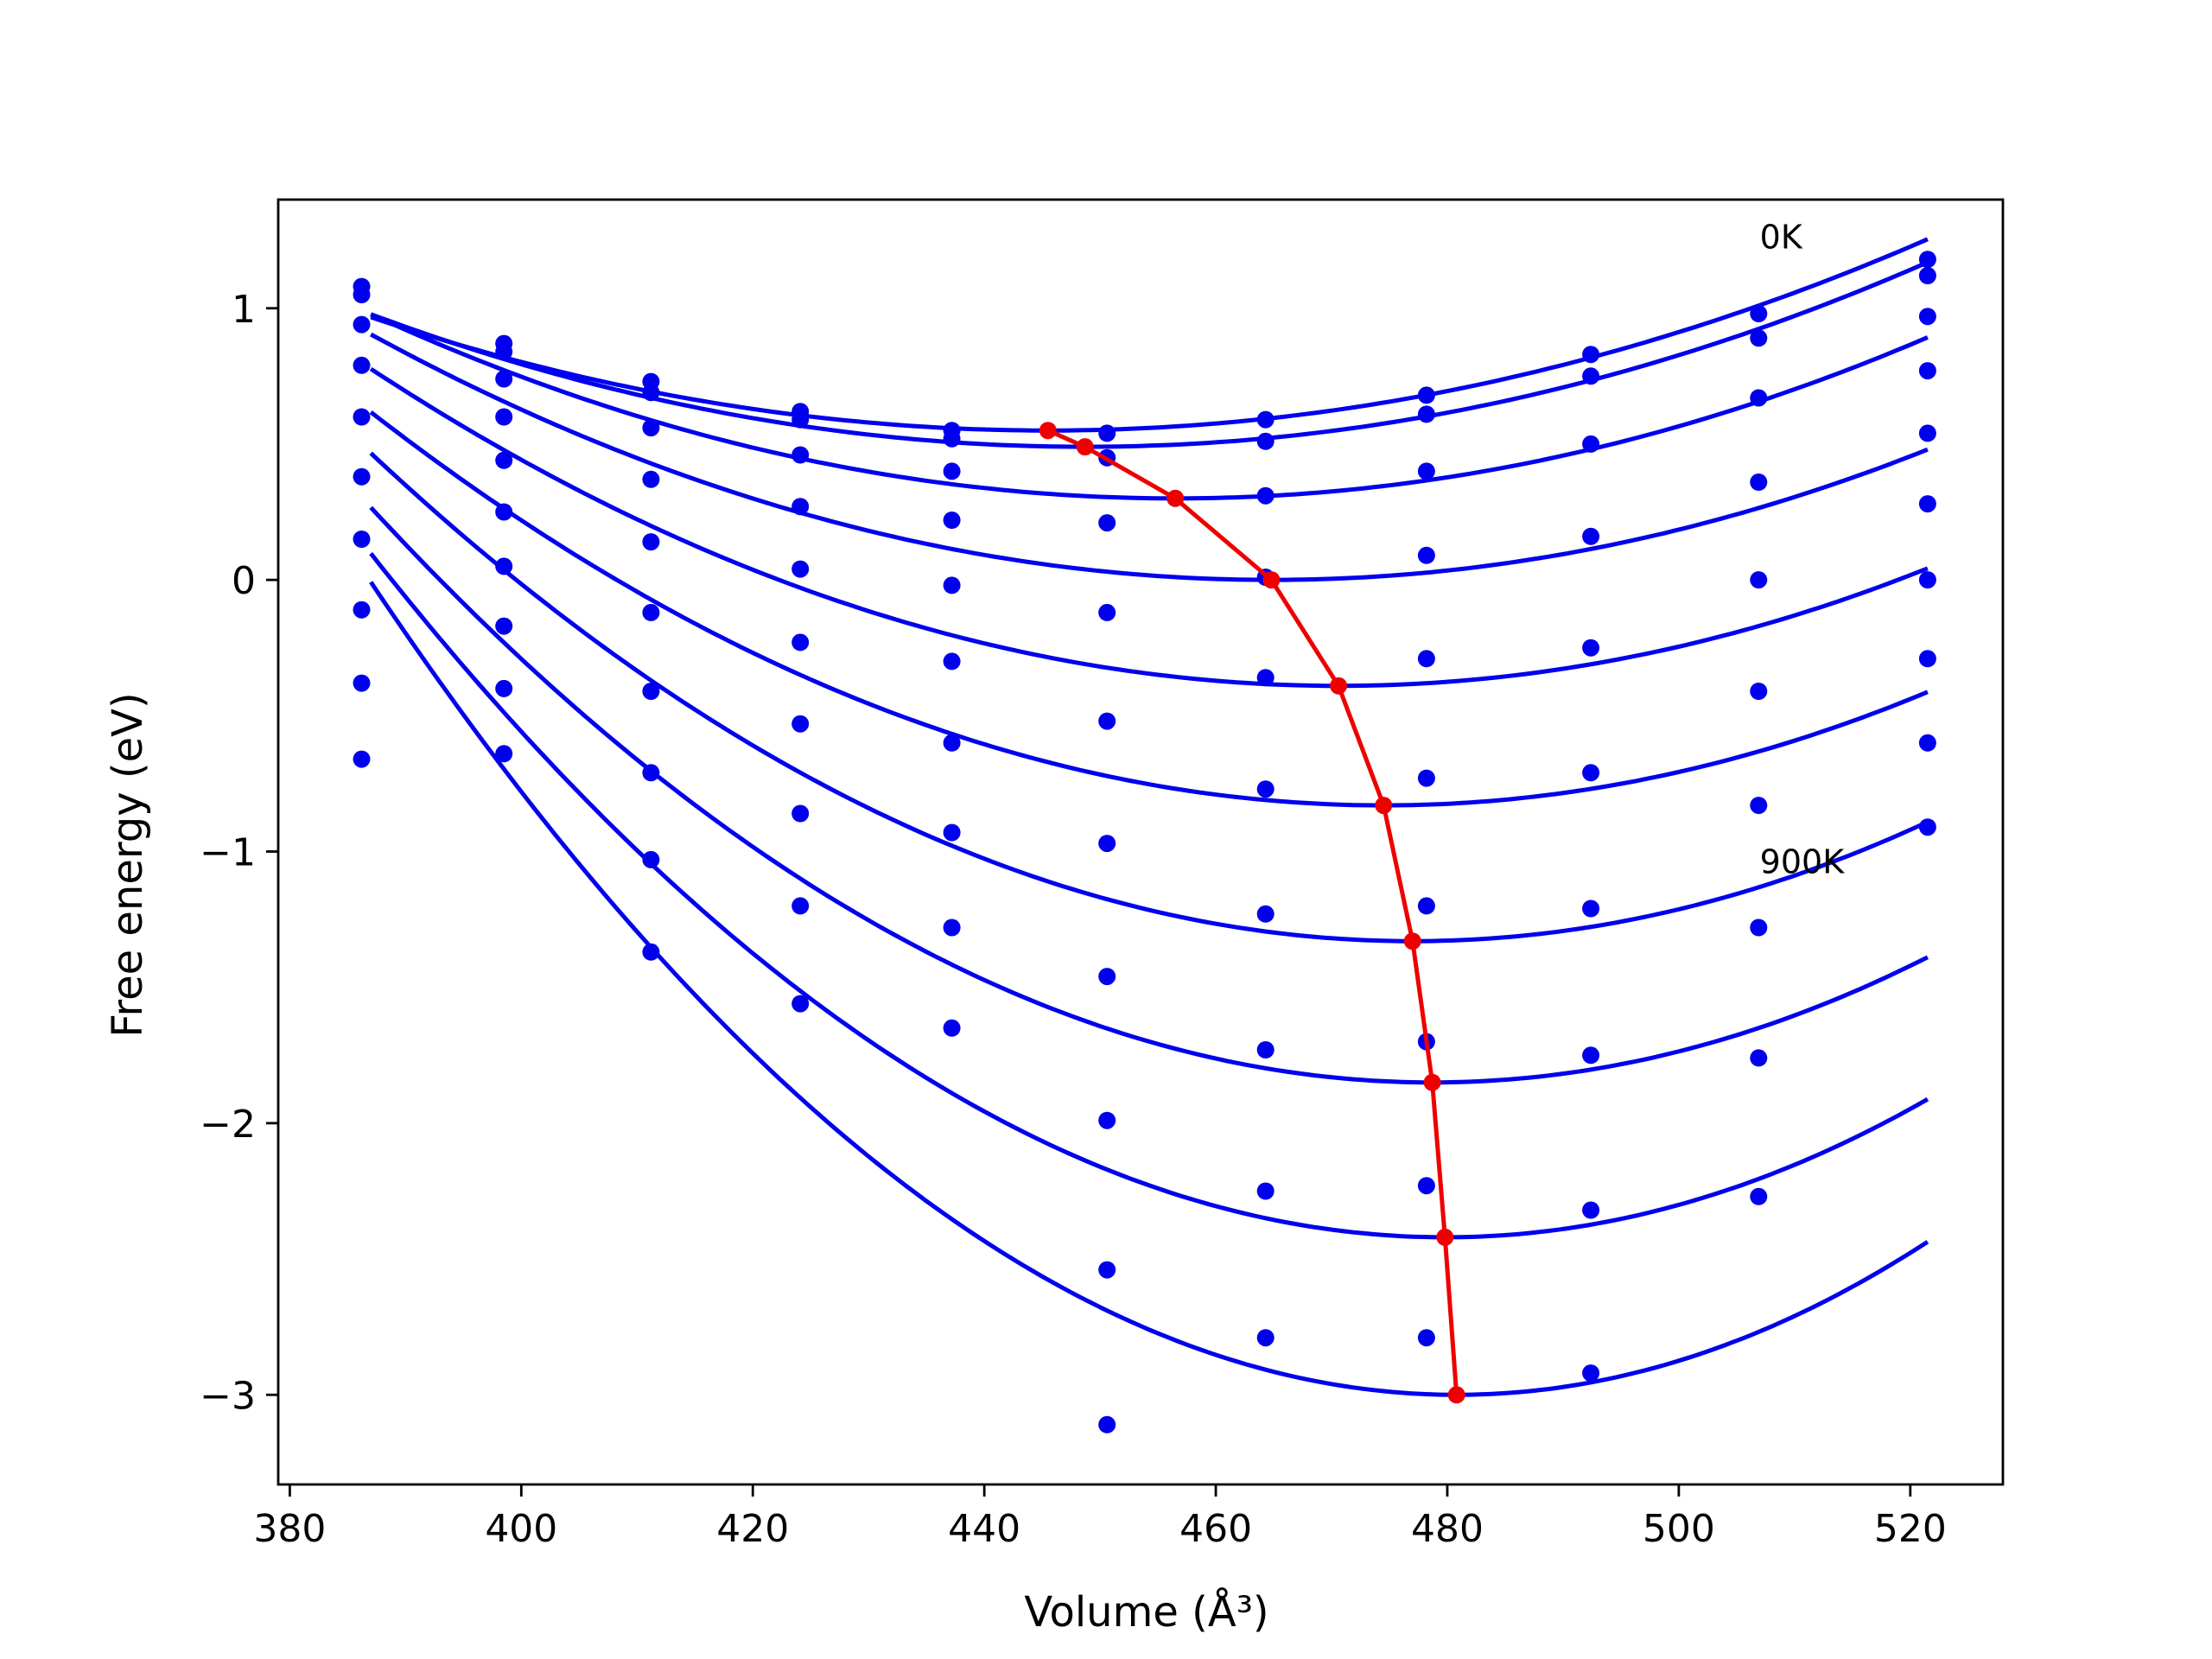 The height and width of the screenshot is (1659, 2212). Describe the element at coordinates (1447, 1529) in the screenshot. I see `x-tick-label-5: 480` at that location.